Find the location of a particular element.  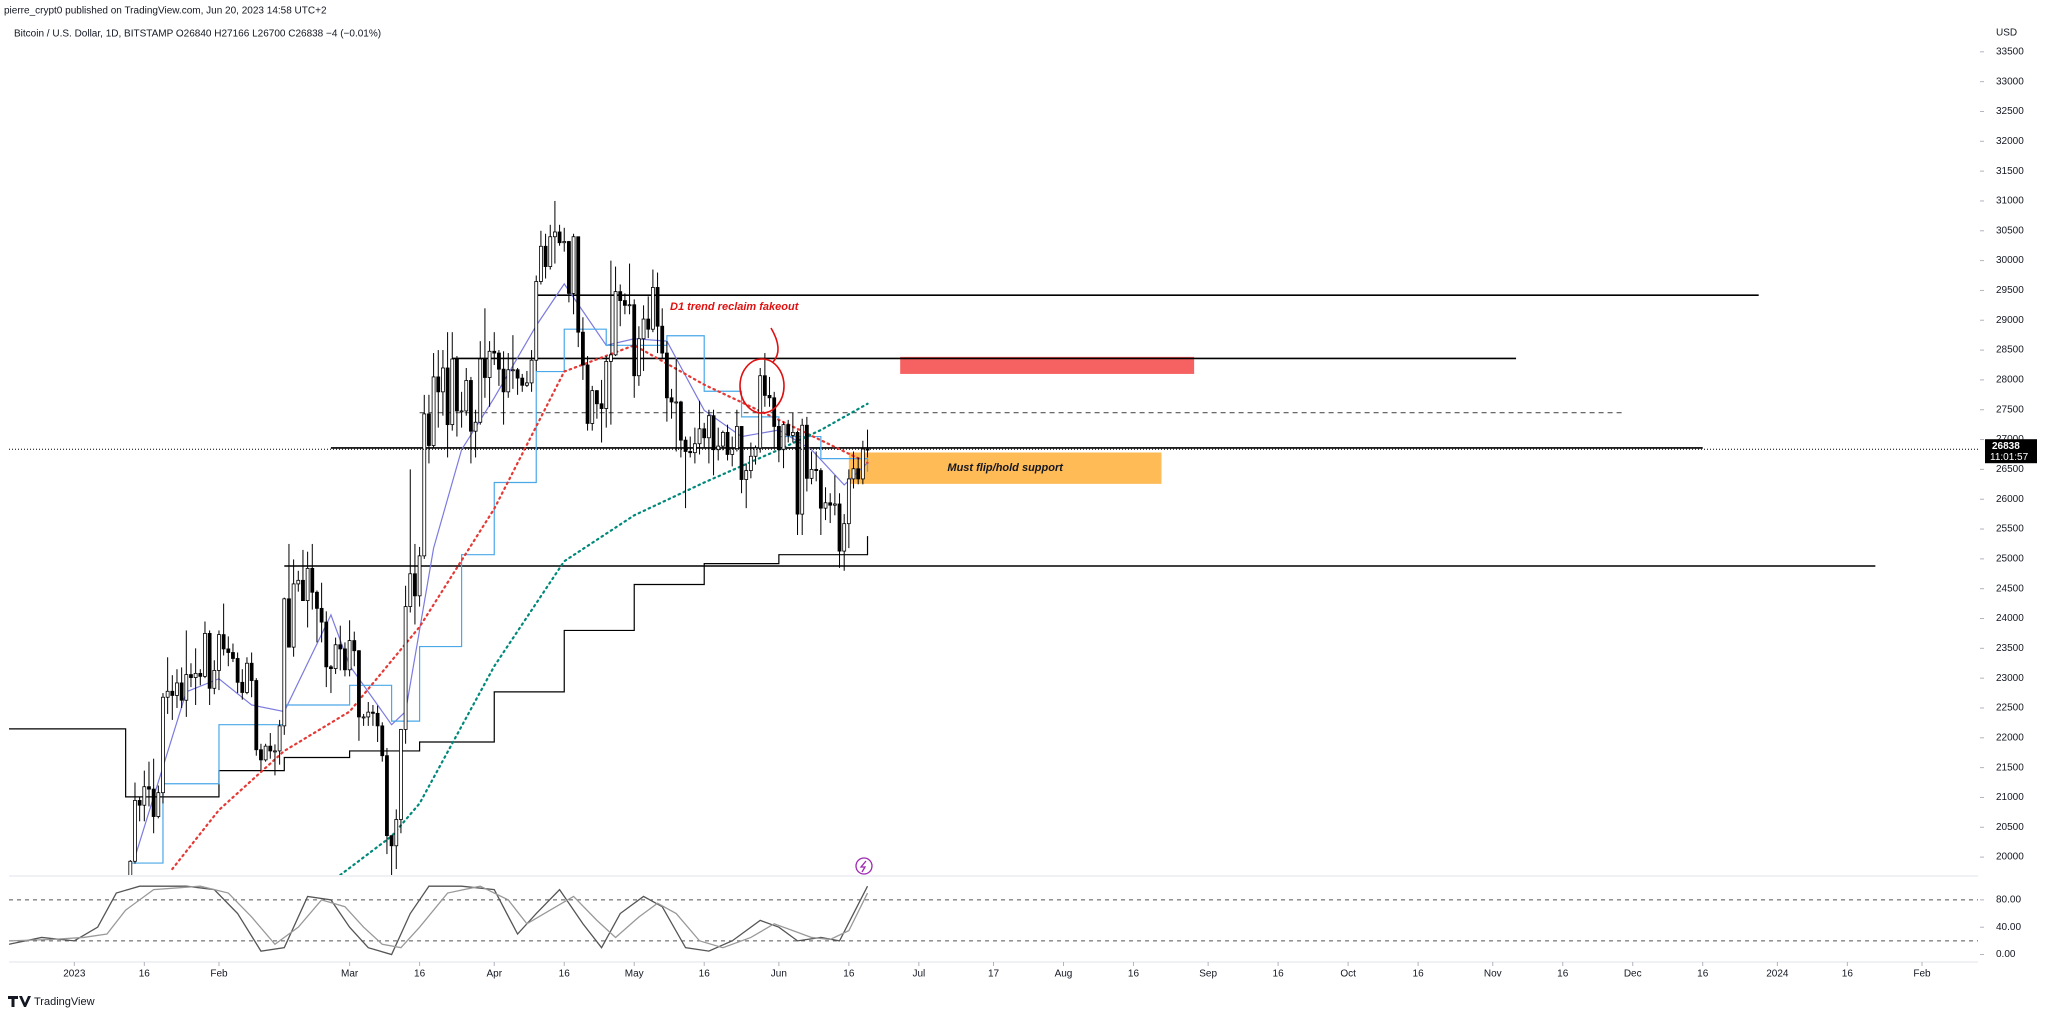

y-tick-label: 20000 is located at coordinates (2010, 857).